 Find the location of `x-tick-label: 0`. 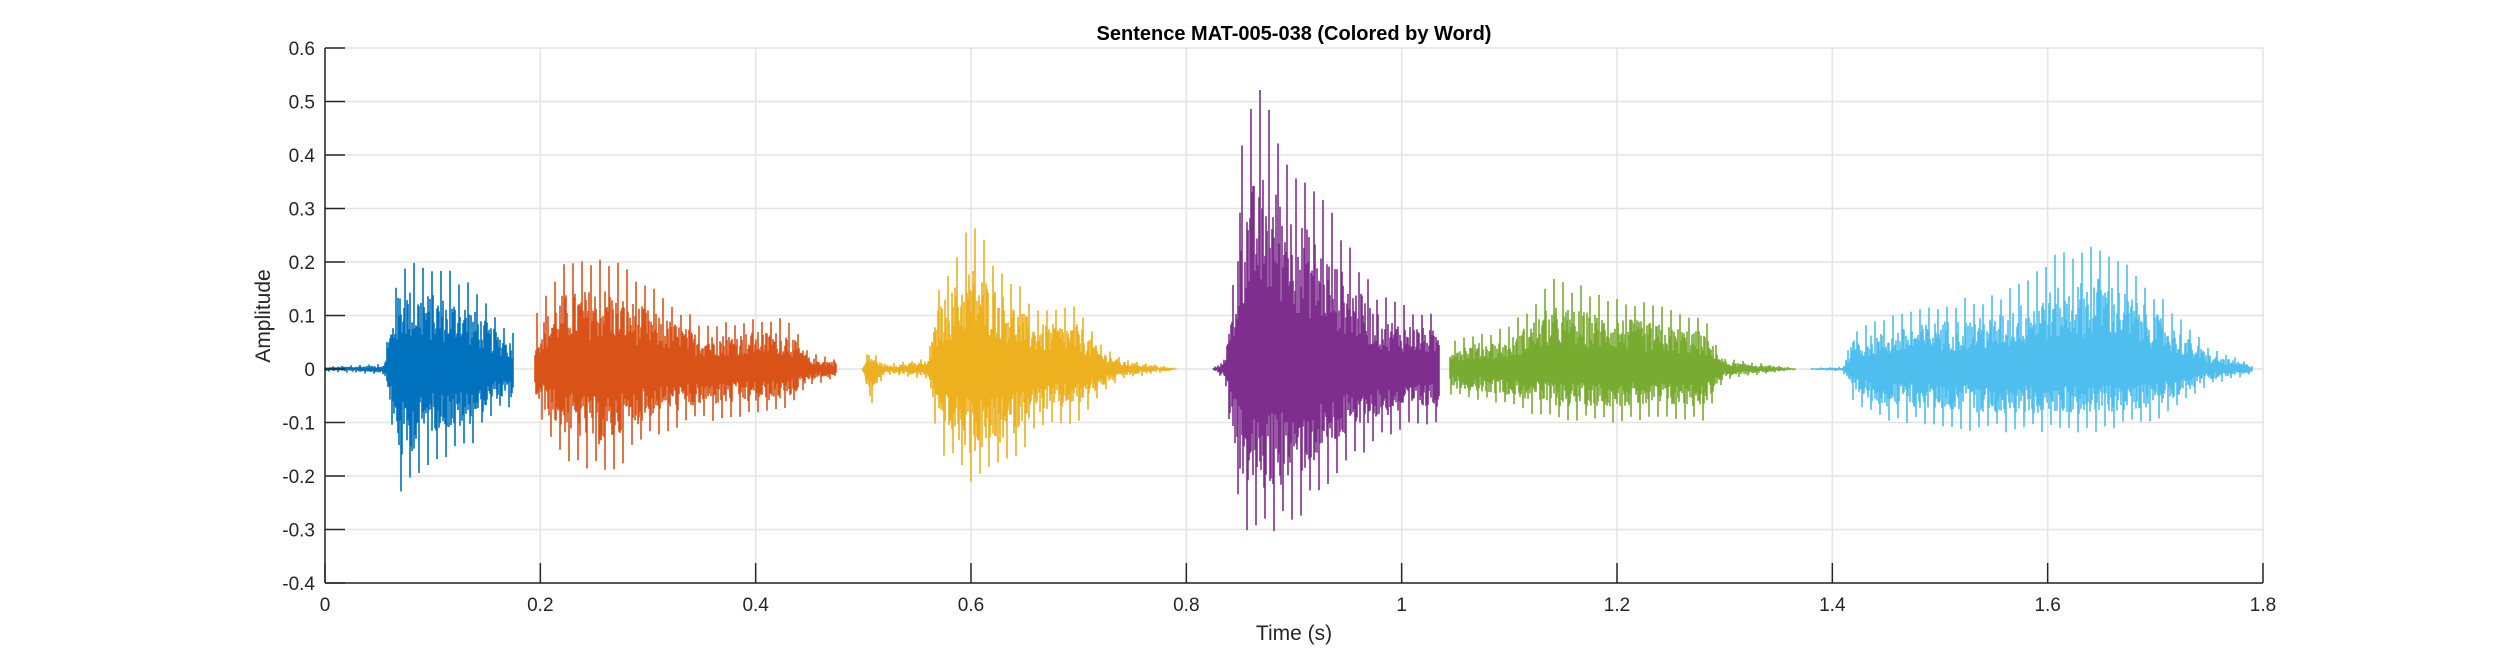

x-tick-label: 0 is located at coordinates (325, 605).